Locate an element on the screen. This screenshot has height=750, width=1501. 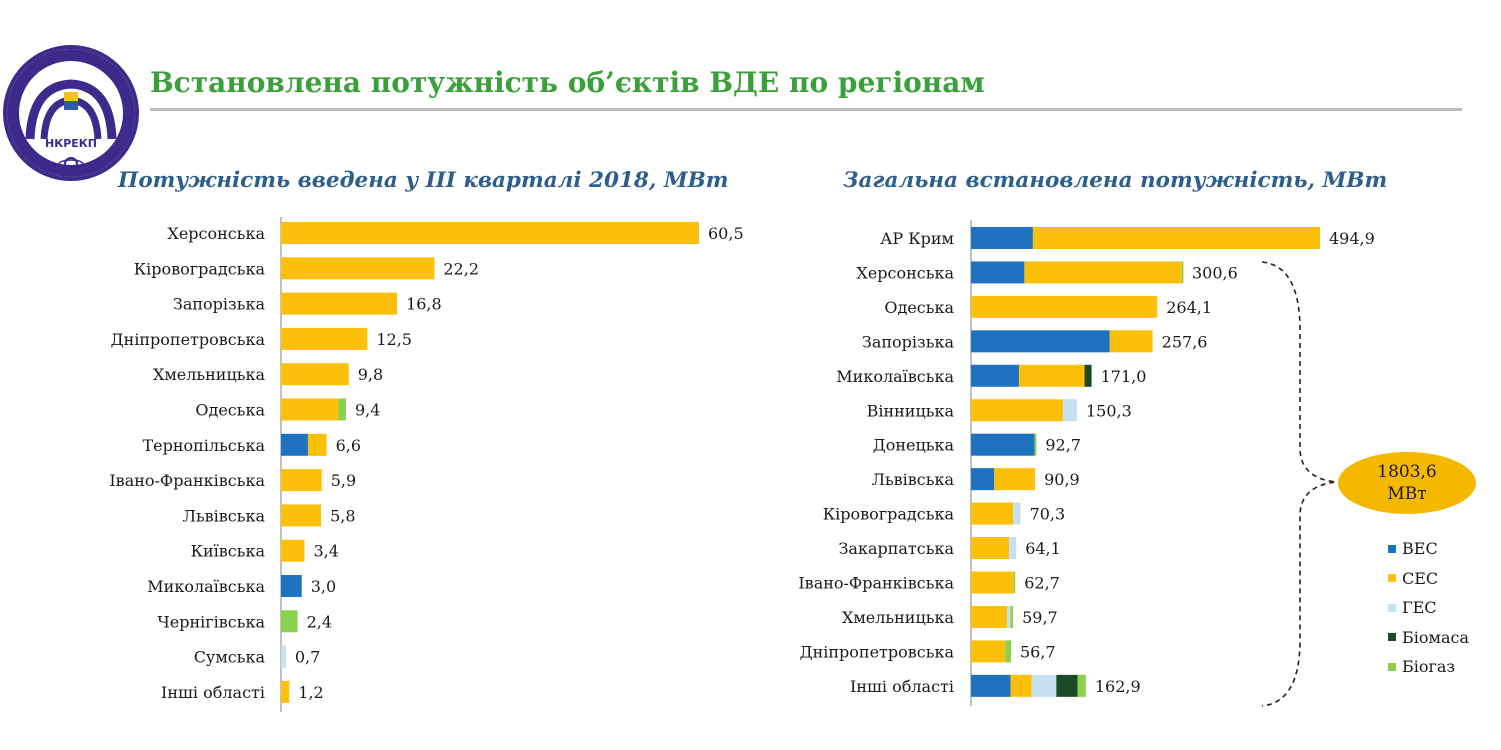
legend-item: СЕС is located at coordinates (1428, 579).